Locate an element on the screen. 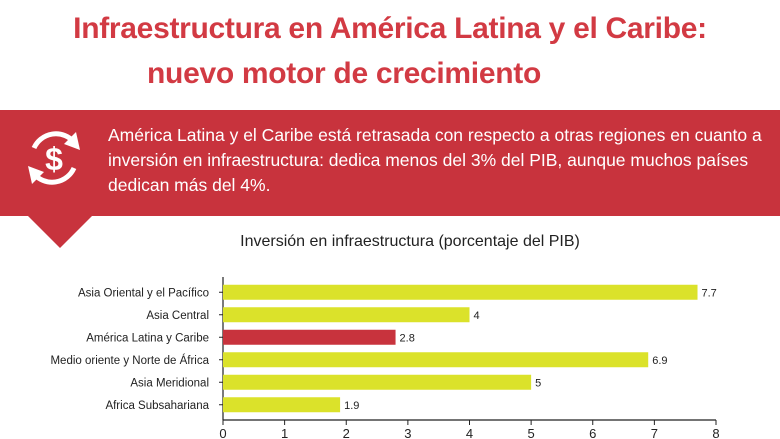  x-tick-label: 3 is located at coordinates (407, 432).